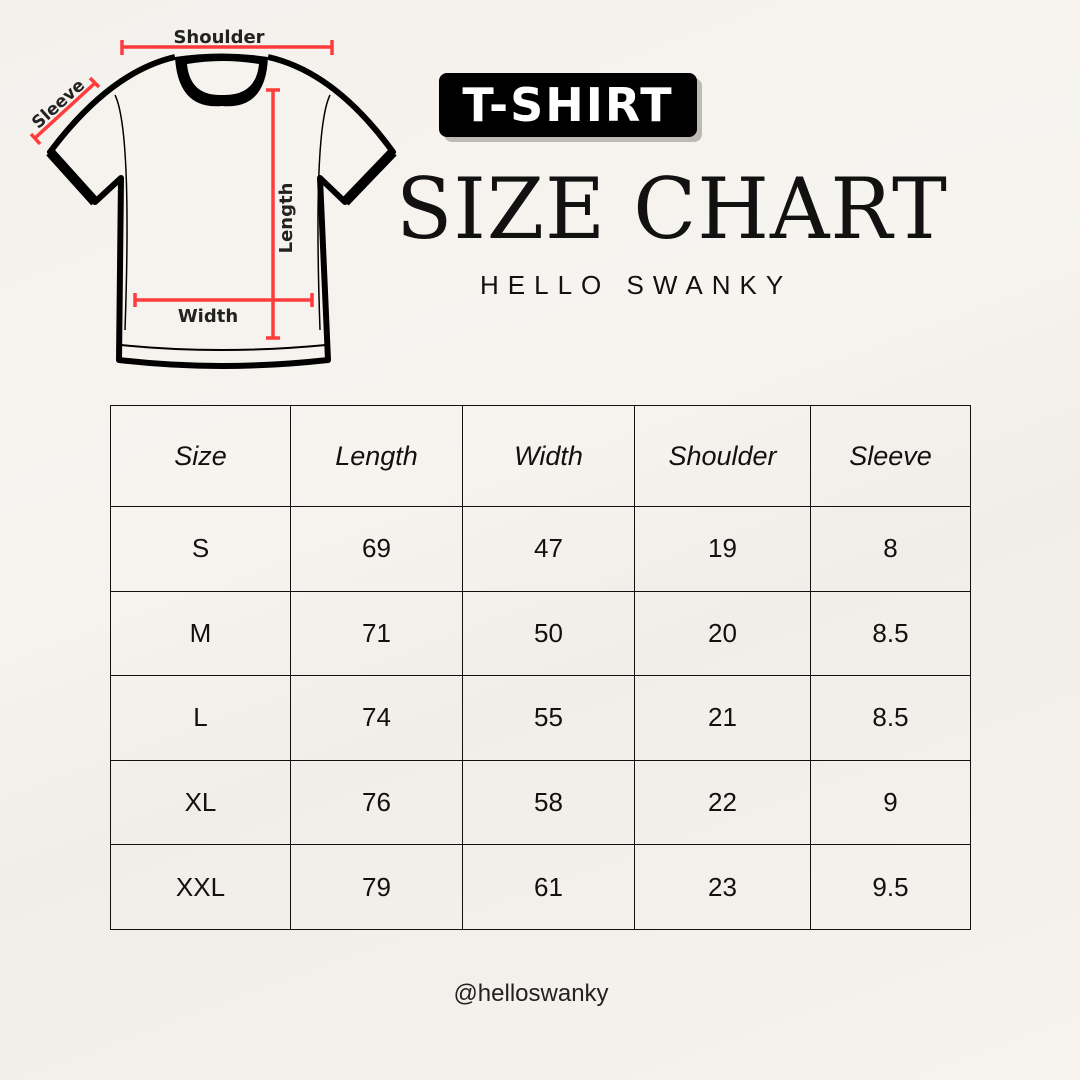  Describe the element at coordinates (531, 993) in the screenshot. I see `social-handle: @helloswanky` at that location.